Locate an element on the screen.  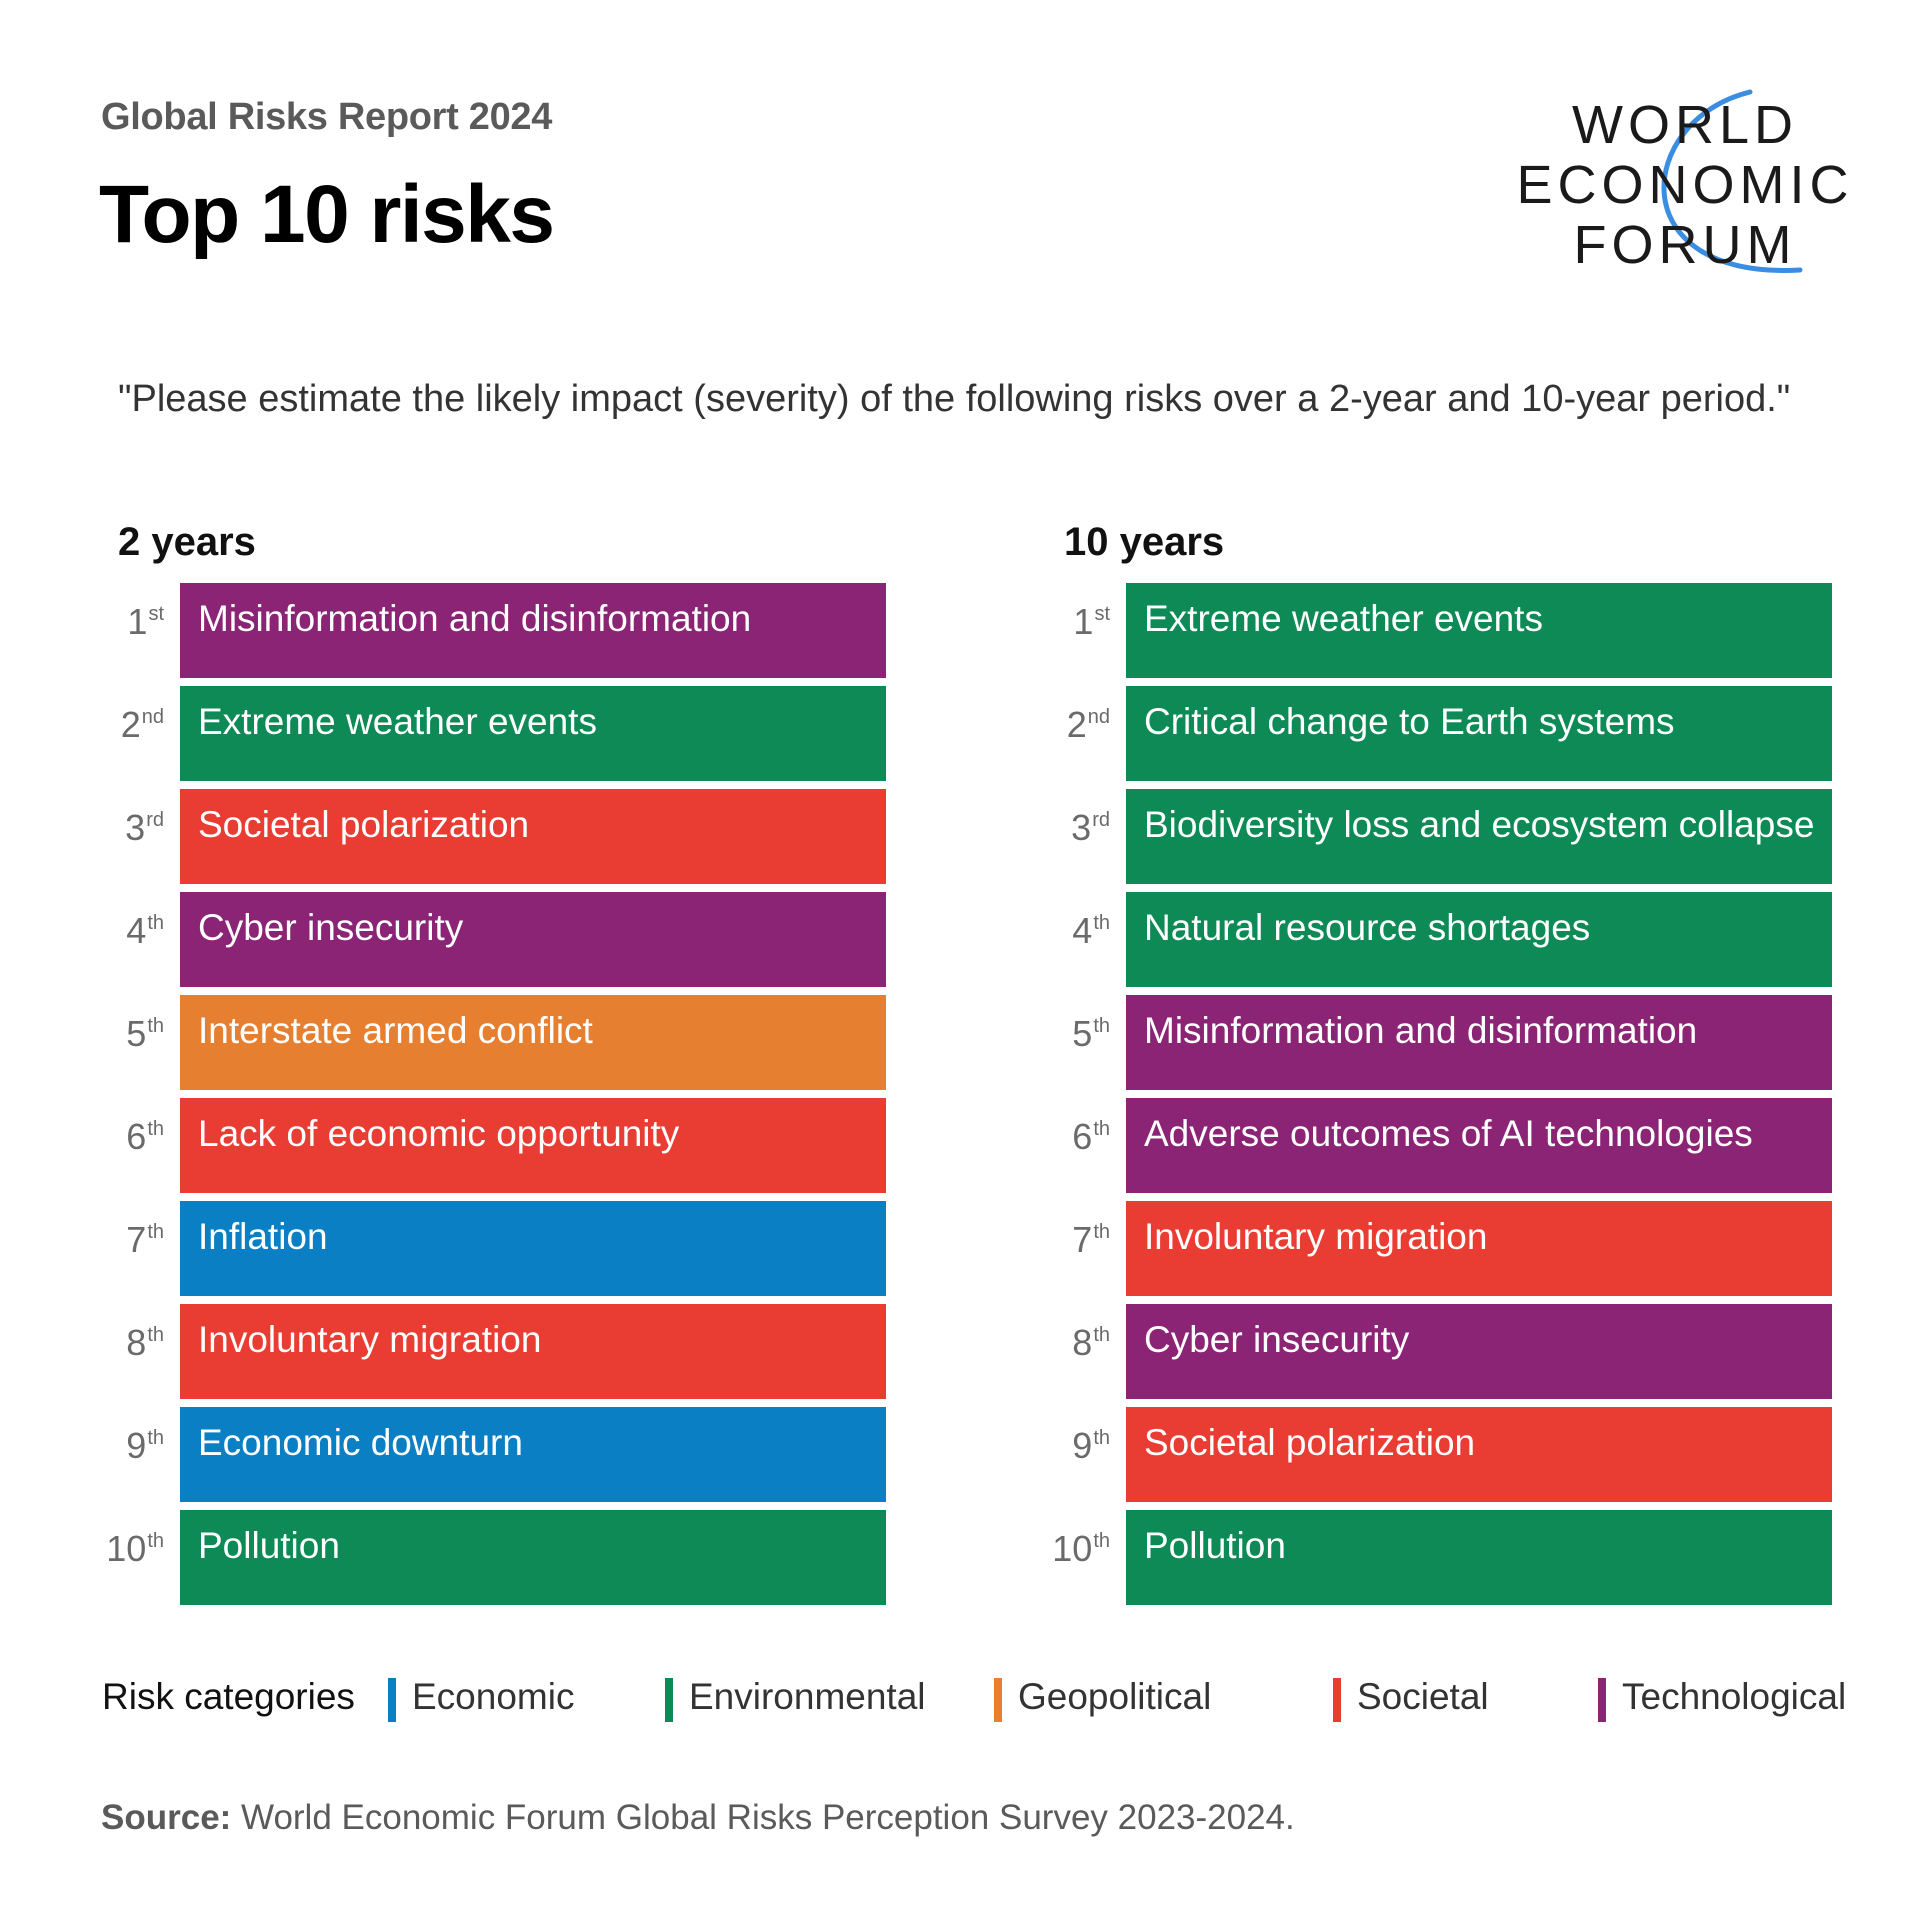
risk-bar: Critical change to Earth systems is located at coordinates (1479, 733).